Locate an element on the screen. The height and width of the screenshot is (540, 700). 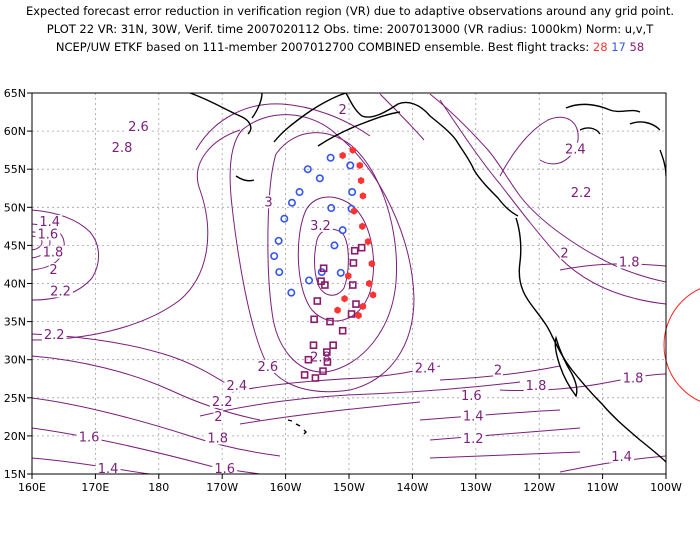
x-tick-label: 140W is located at coordinates (412, 487).